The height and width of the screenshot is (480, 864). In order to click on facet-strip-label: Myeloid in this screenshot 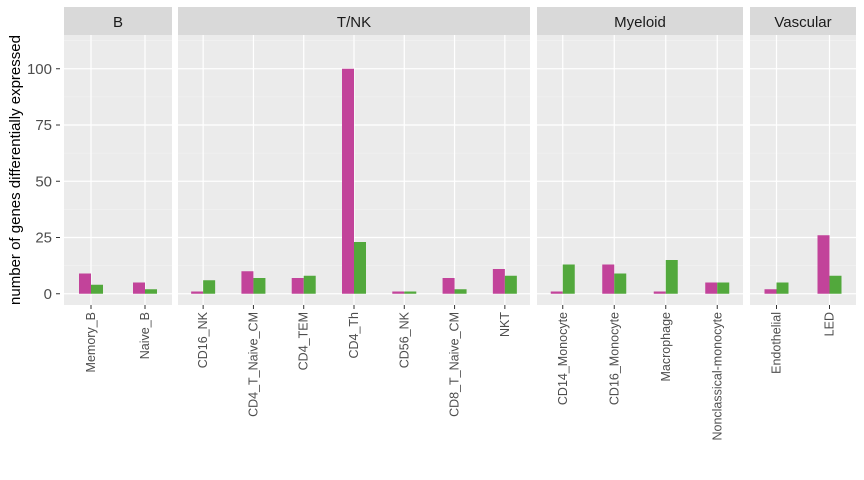, I will do `click(640, 22)`.